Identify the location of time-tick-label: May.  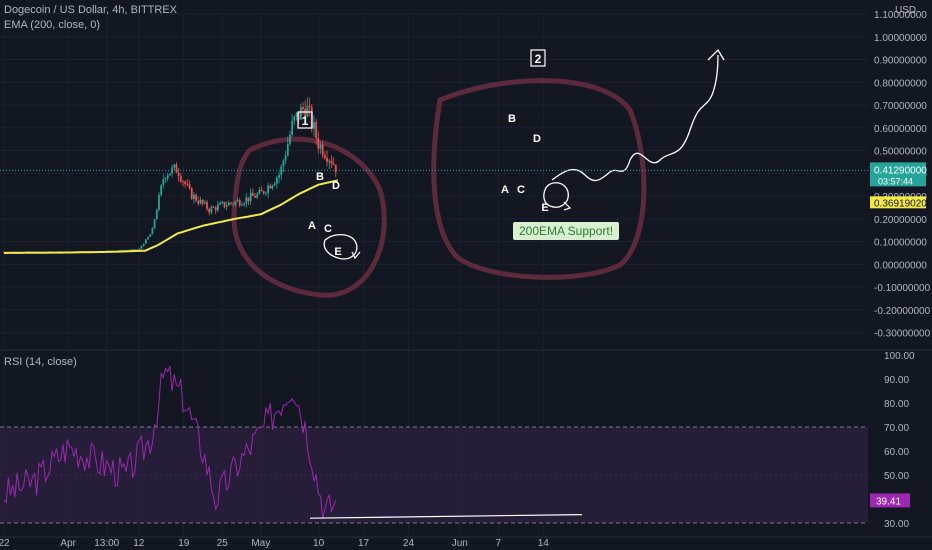
(260, 543).